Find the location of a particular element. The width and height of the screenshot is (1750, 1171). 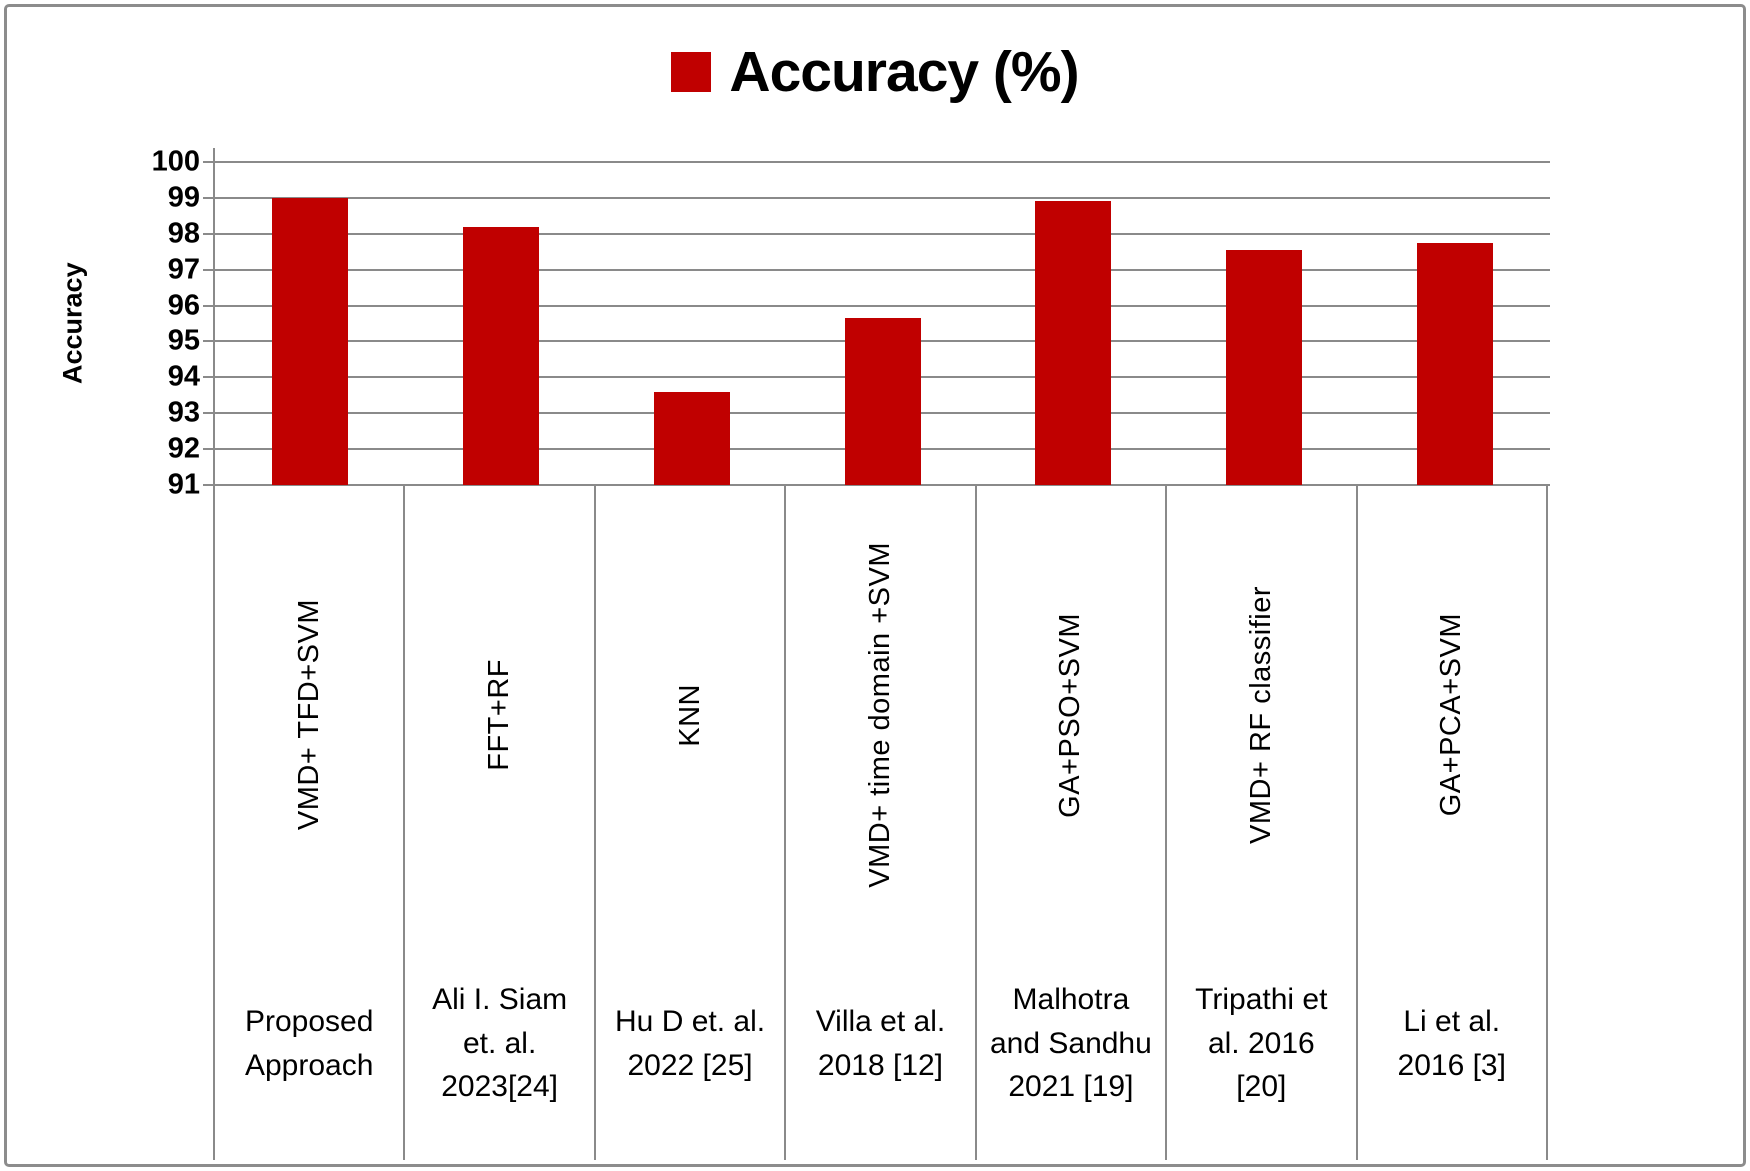

category-source-label: Tripathi et al. 2016 [20] is located at coordinates (1261, 1052).